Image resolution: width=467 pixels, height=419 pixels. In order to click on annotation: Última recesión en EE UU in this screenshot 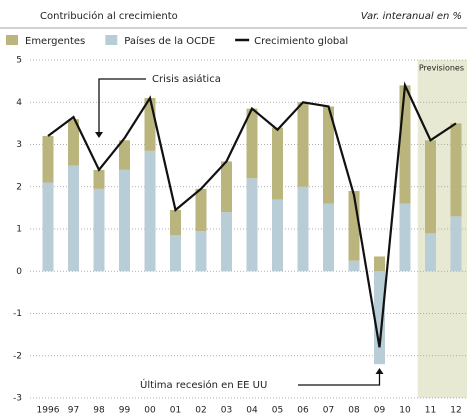, I will do `click(203, 384)`.